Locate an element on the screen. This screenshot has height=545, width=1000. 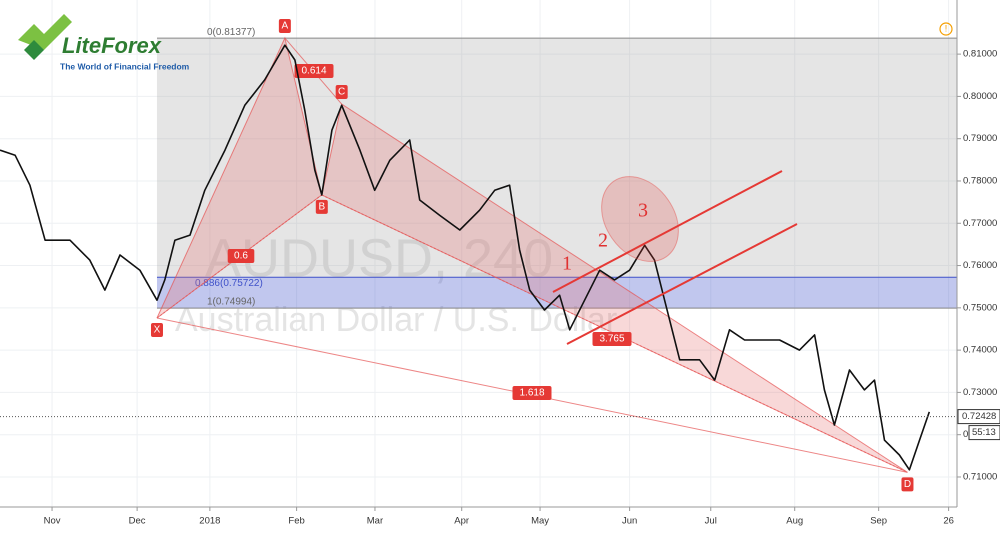
highlight-ellipse is located at coordinates (640, 219).